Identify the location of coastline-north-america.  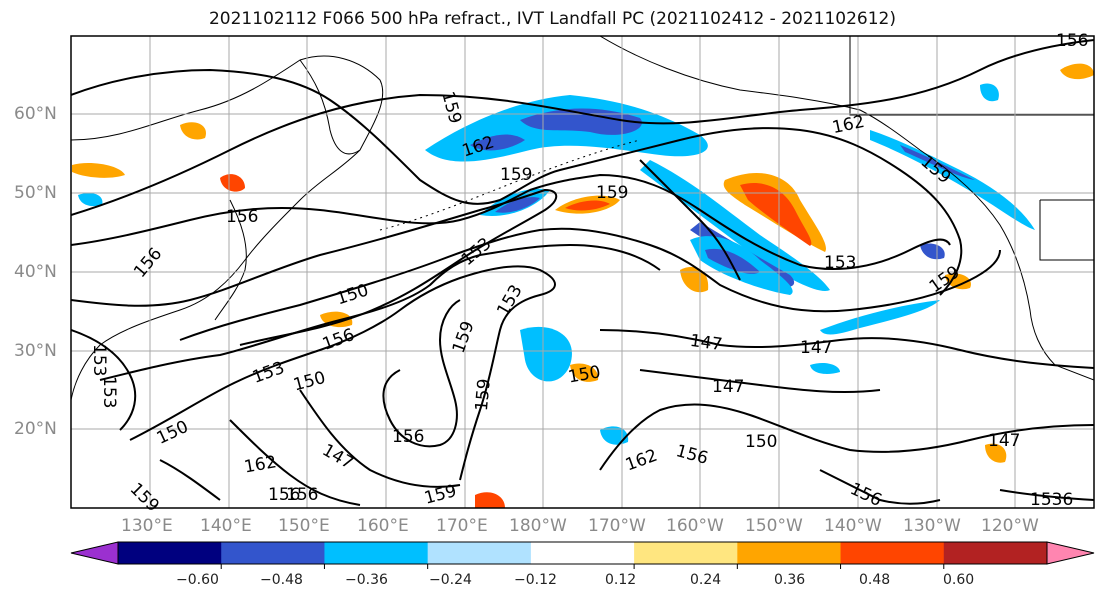
(1006, 265).